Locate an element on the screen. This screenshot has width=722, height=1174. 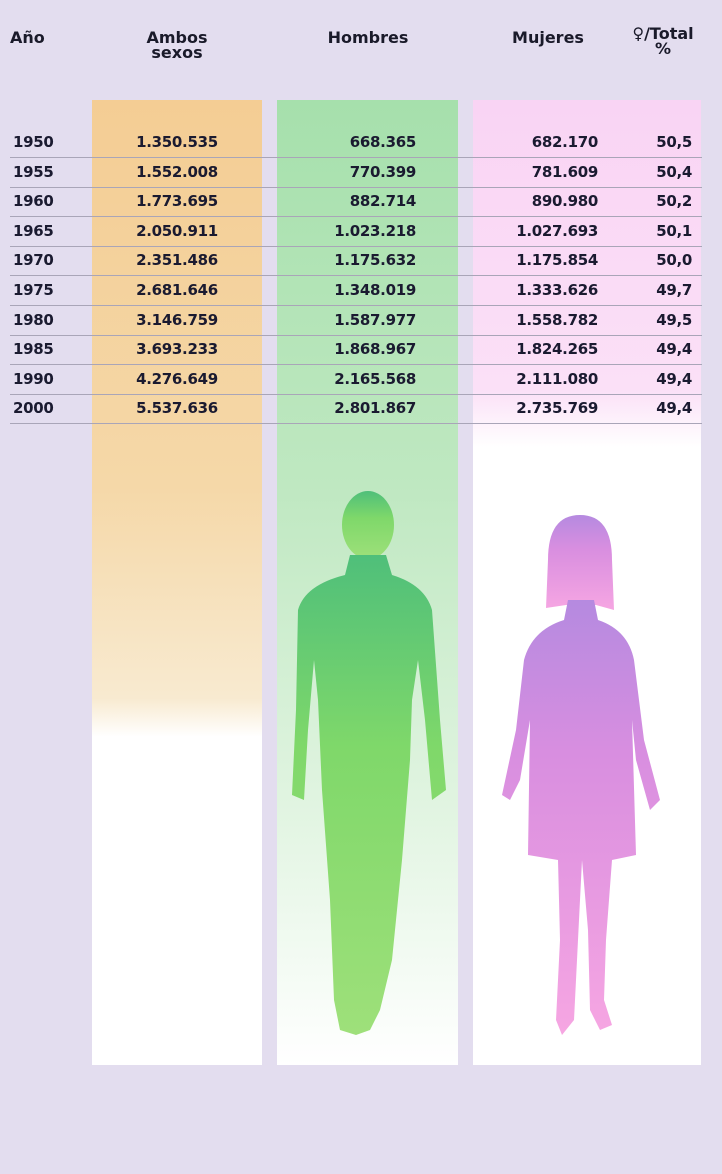
table-cell: 5.537.636 is located at coordinates (177, 408).